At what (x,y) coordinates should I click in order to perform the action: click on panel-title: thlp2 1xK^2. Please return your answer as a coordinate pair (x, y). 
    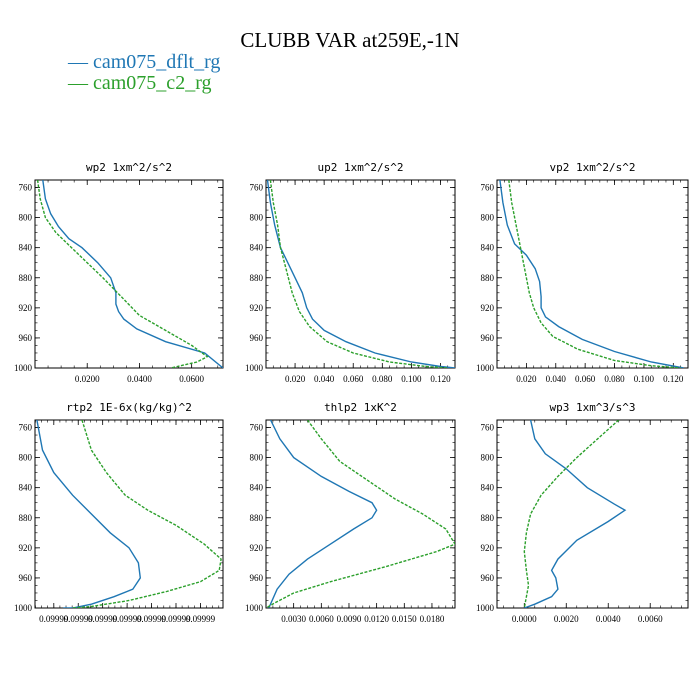
    Looking at the image, I should click on (360, 407).